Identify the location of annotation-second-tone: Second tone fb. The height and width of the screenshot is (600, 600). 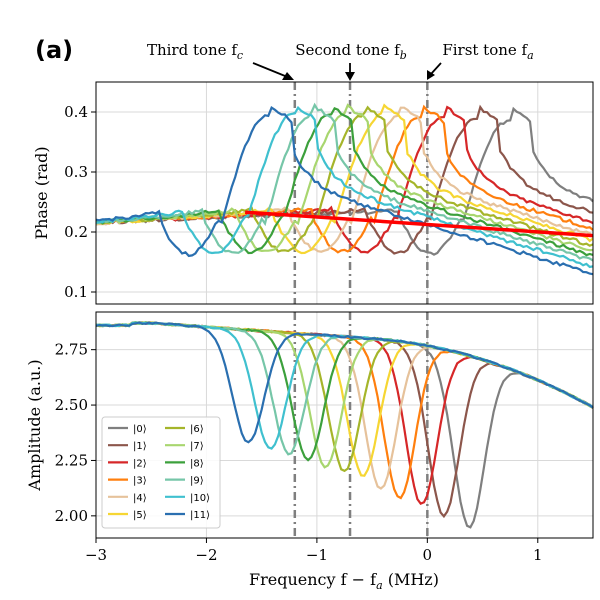
(351, 51).